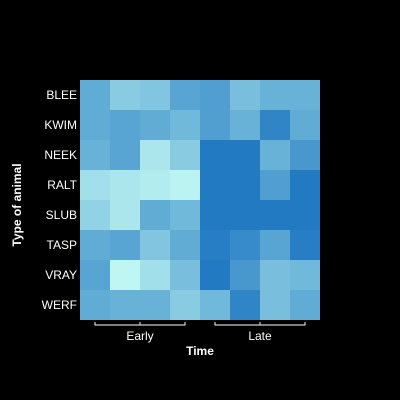 The width and height of the screenshot is (400, 400). I want to click on x-axis-title: Time, so click(200, 351).